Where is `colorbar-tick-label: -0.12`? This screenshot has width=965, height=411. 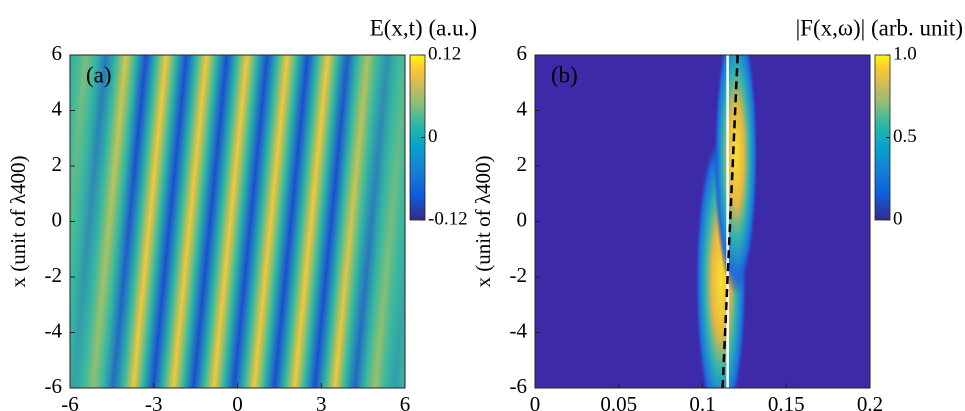
colorbar-tick-label: -0.12 is located at coordinates (448, 218).